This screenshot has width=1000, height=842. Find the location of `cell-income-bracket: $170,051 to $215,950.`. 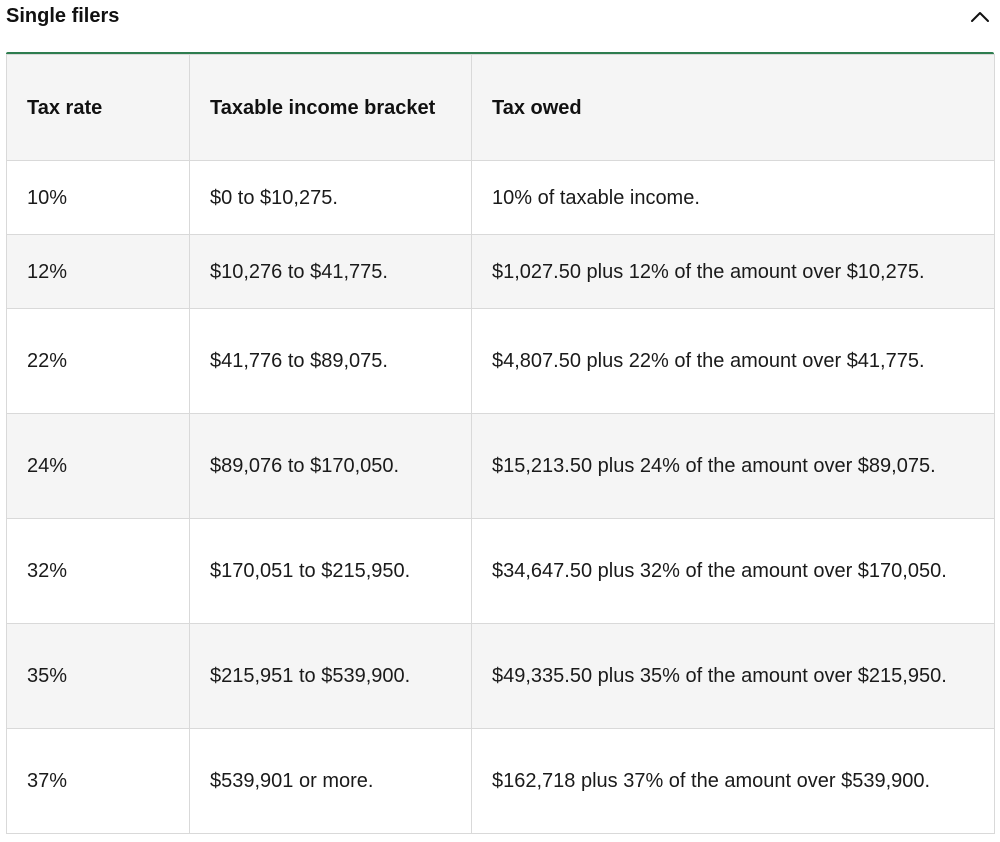

cell-income-bracket: $170,051 to $215,950. is located at coordinates (330, 571).